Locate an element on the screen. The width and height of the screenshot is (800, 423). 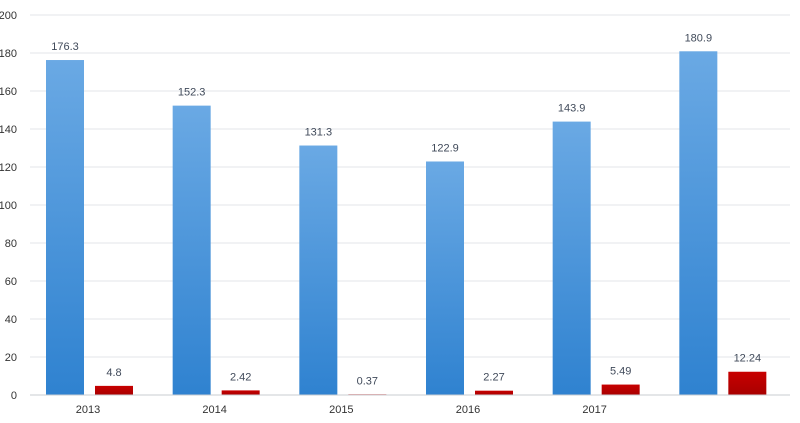
data-label: 2.27 is located at coordinates (493, 378).